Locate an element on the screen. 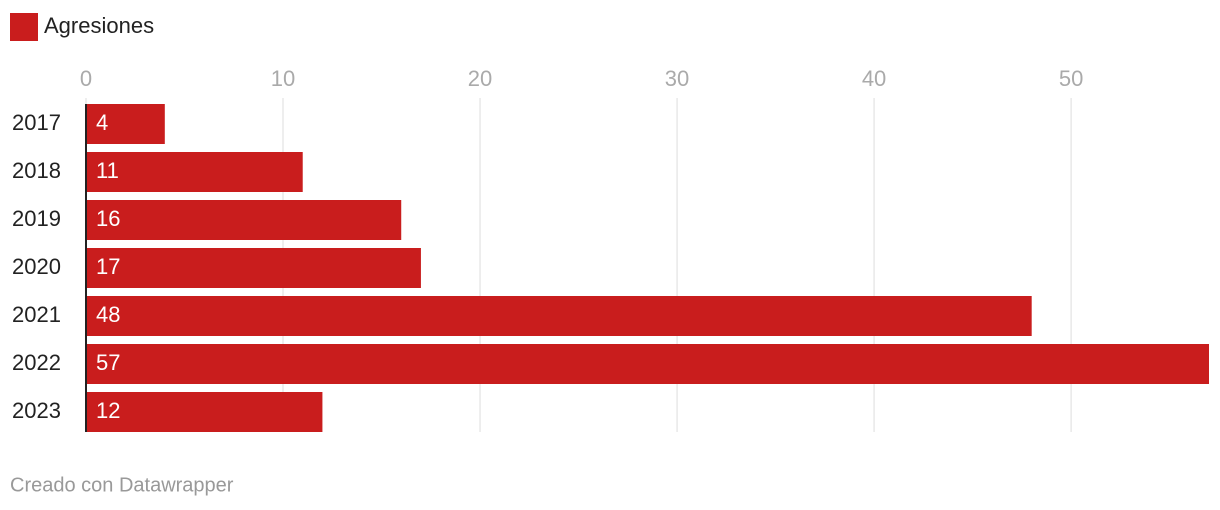 The width and height of the screenshot is (1220, 510). x-tick-label: 10 is located at coordinates (283, 78).